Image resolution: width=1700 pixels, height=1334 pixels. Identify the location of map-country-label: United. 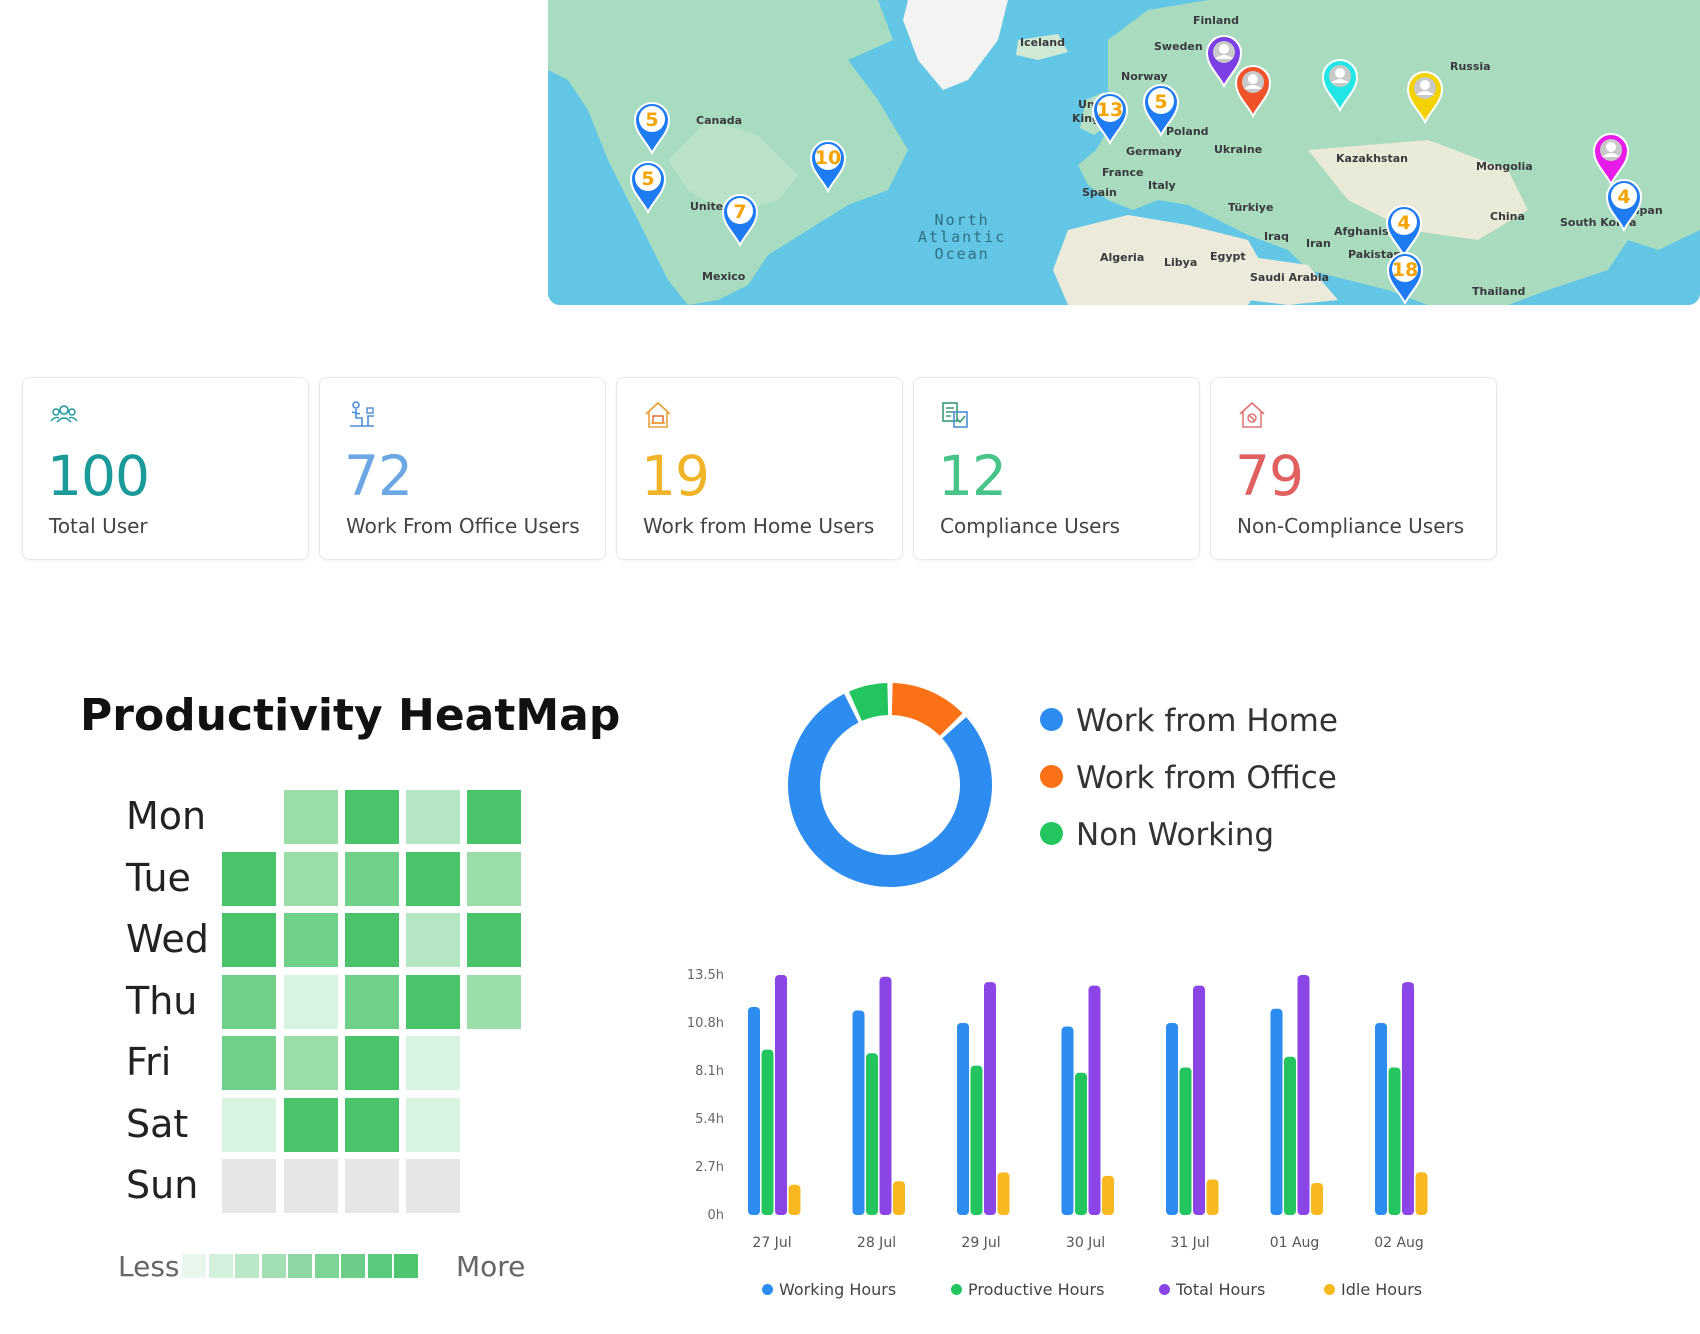
(711, 206).